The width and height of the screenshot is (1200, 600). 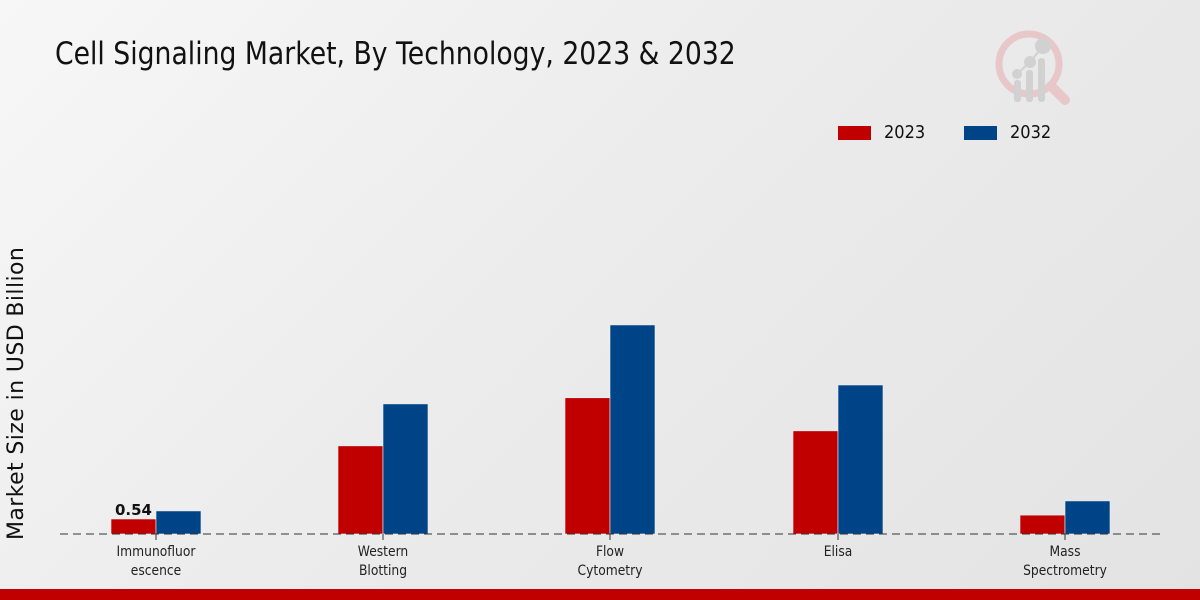 I want to click on x-tick-label: escence, so click(x=156, y=571).